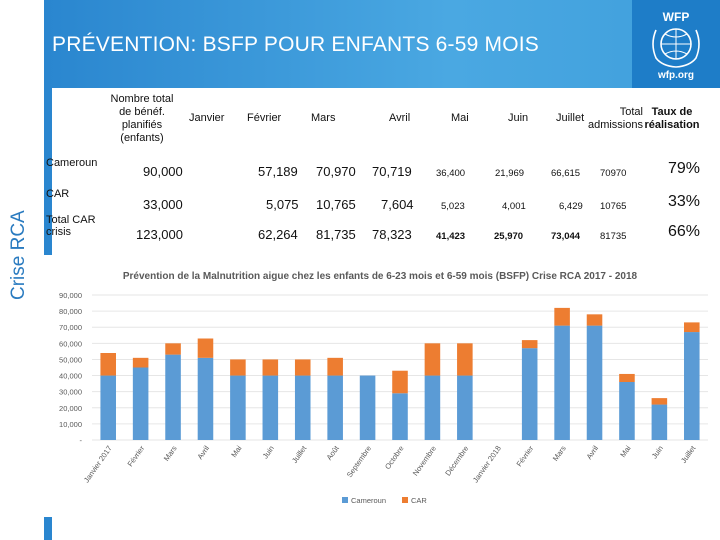 The height and width of the screenshot is (540, 720). What do you see at coordinates (510, 173) in the screenshot?
I see `cell-juin: 21,969` at bounding box center [510, 173].